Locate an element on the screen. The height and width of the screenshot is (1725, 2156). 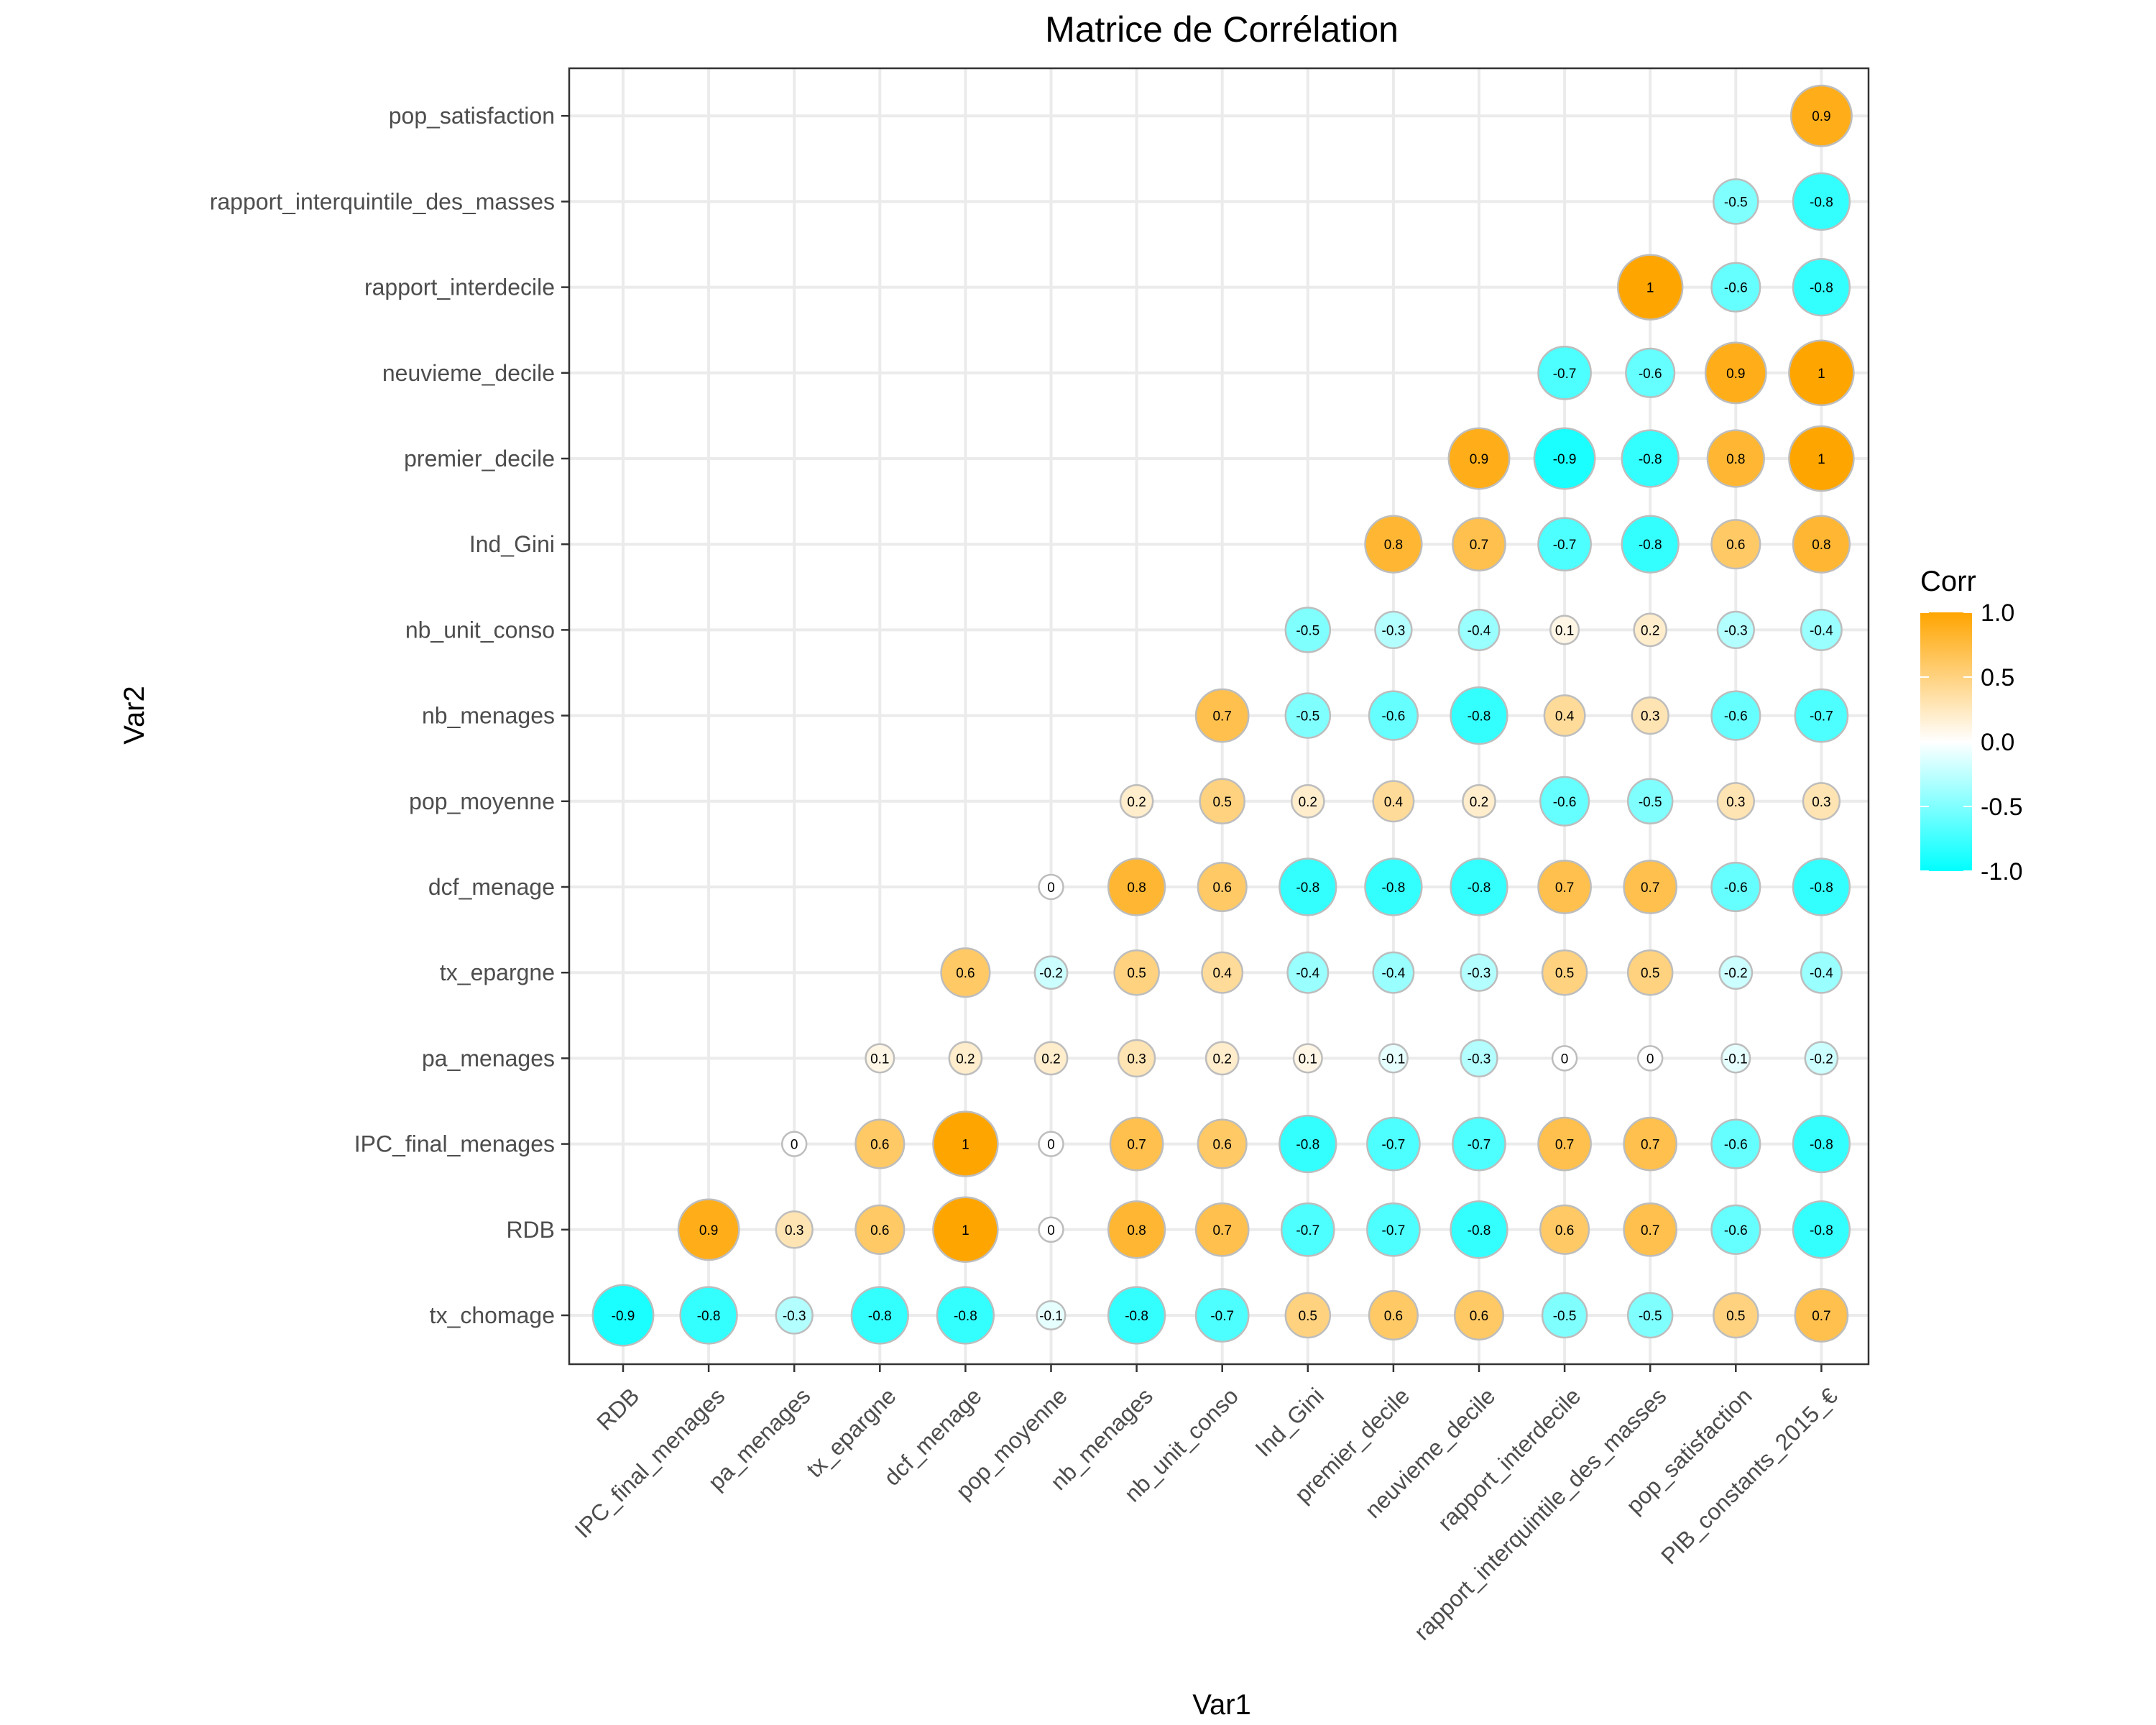
corr-value-label: 0.3 is located at coordinates (1136, 1059).